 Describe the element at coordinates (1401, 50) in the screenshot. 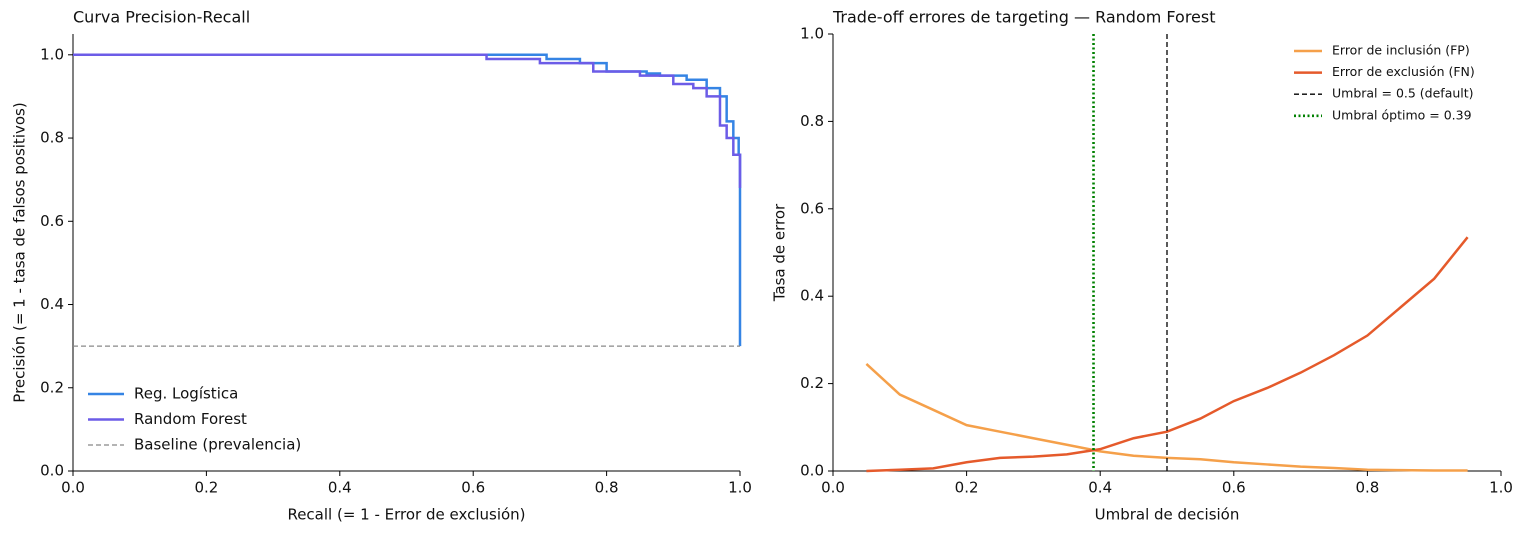

I see `legend-label: Error de inclusión (FP)` at that location.